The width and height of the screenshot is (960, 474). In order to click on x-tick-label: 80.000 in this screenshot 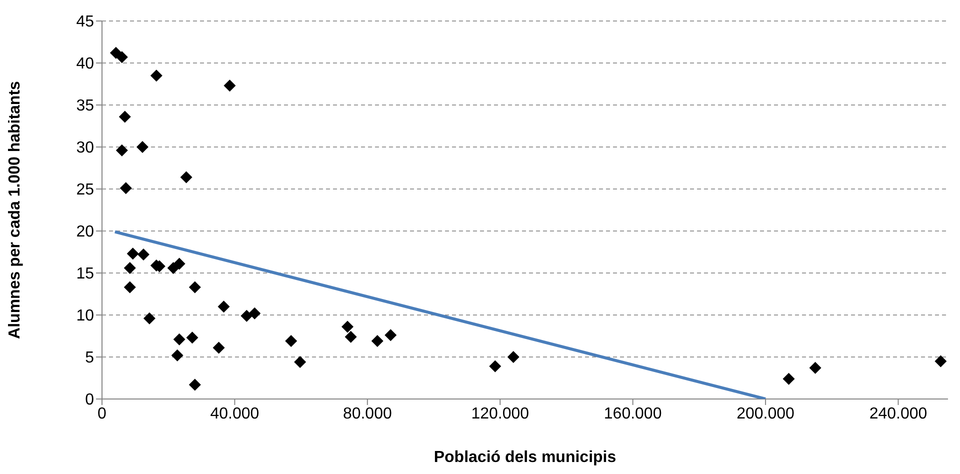, I will do `click(367, 413)`.